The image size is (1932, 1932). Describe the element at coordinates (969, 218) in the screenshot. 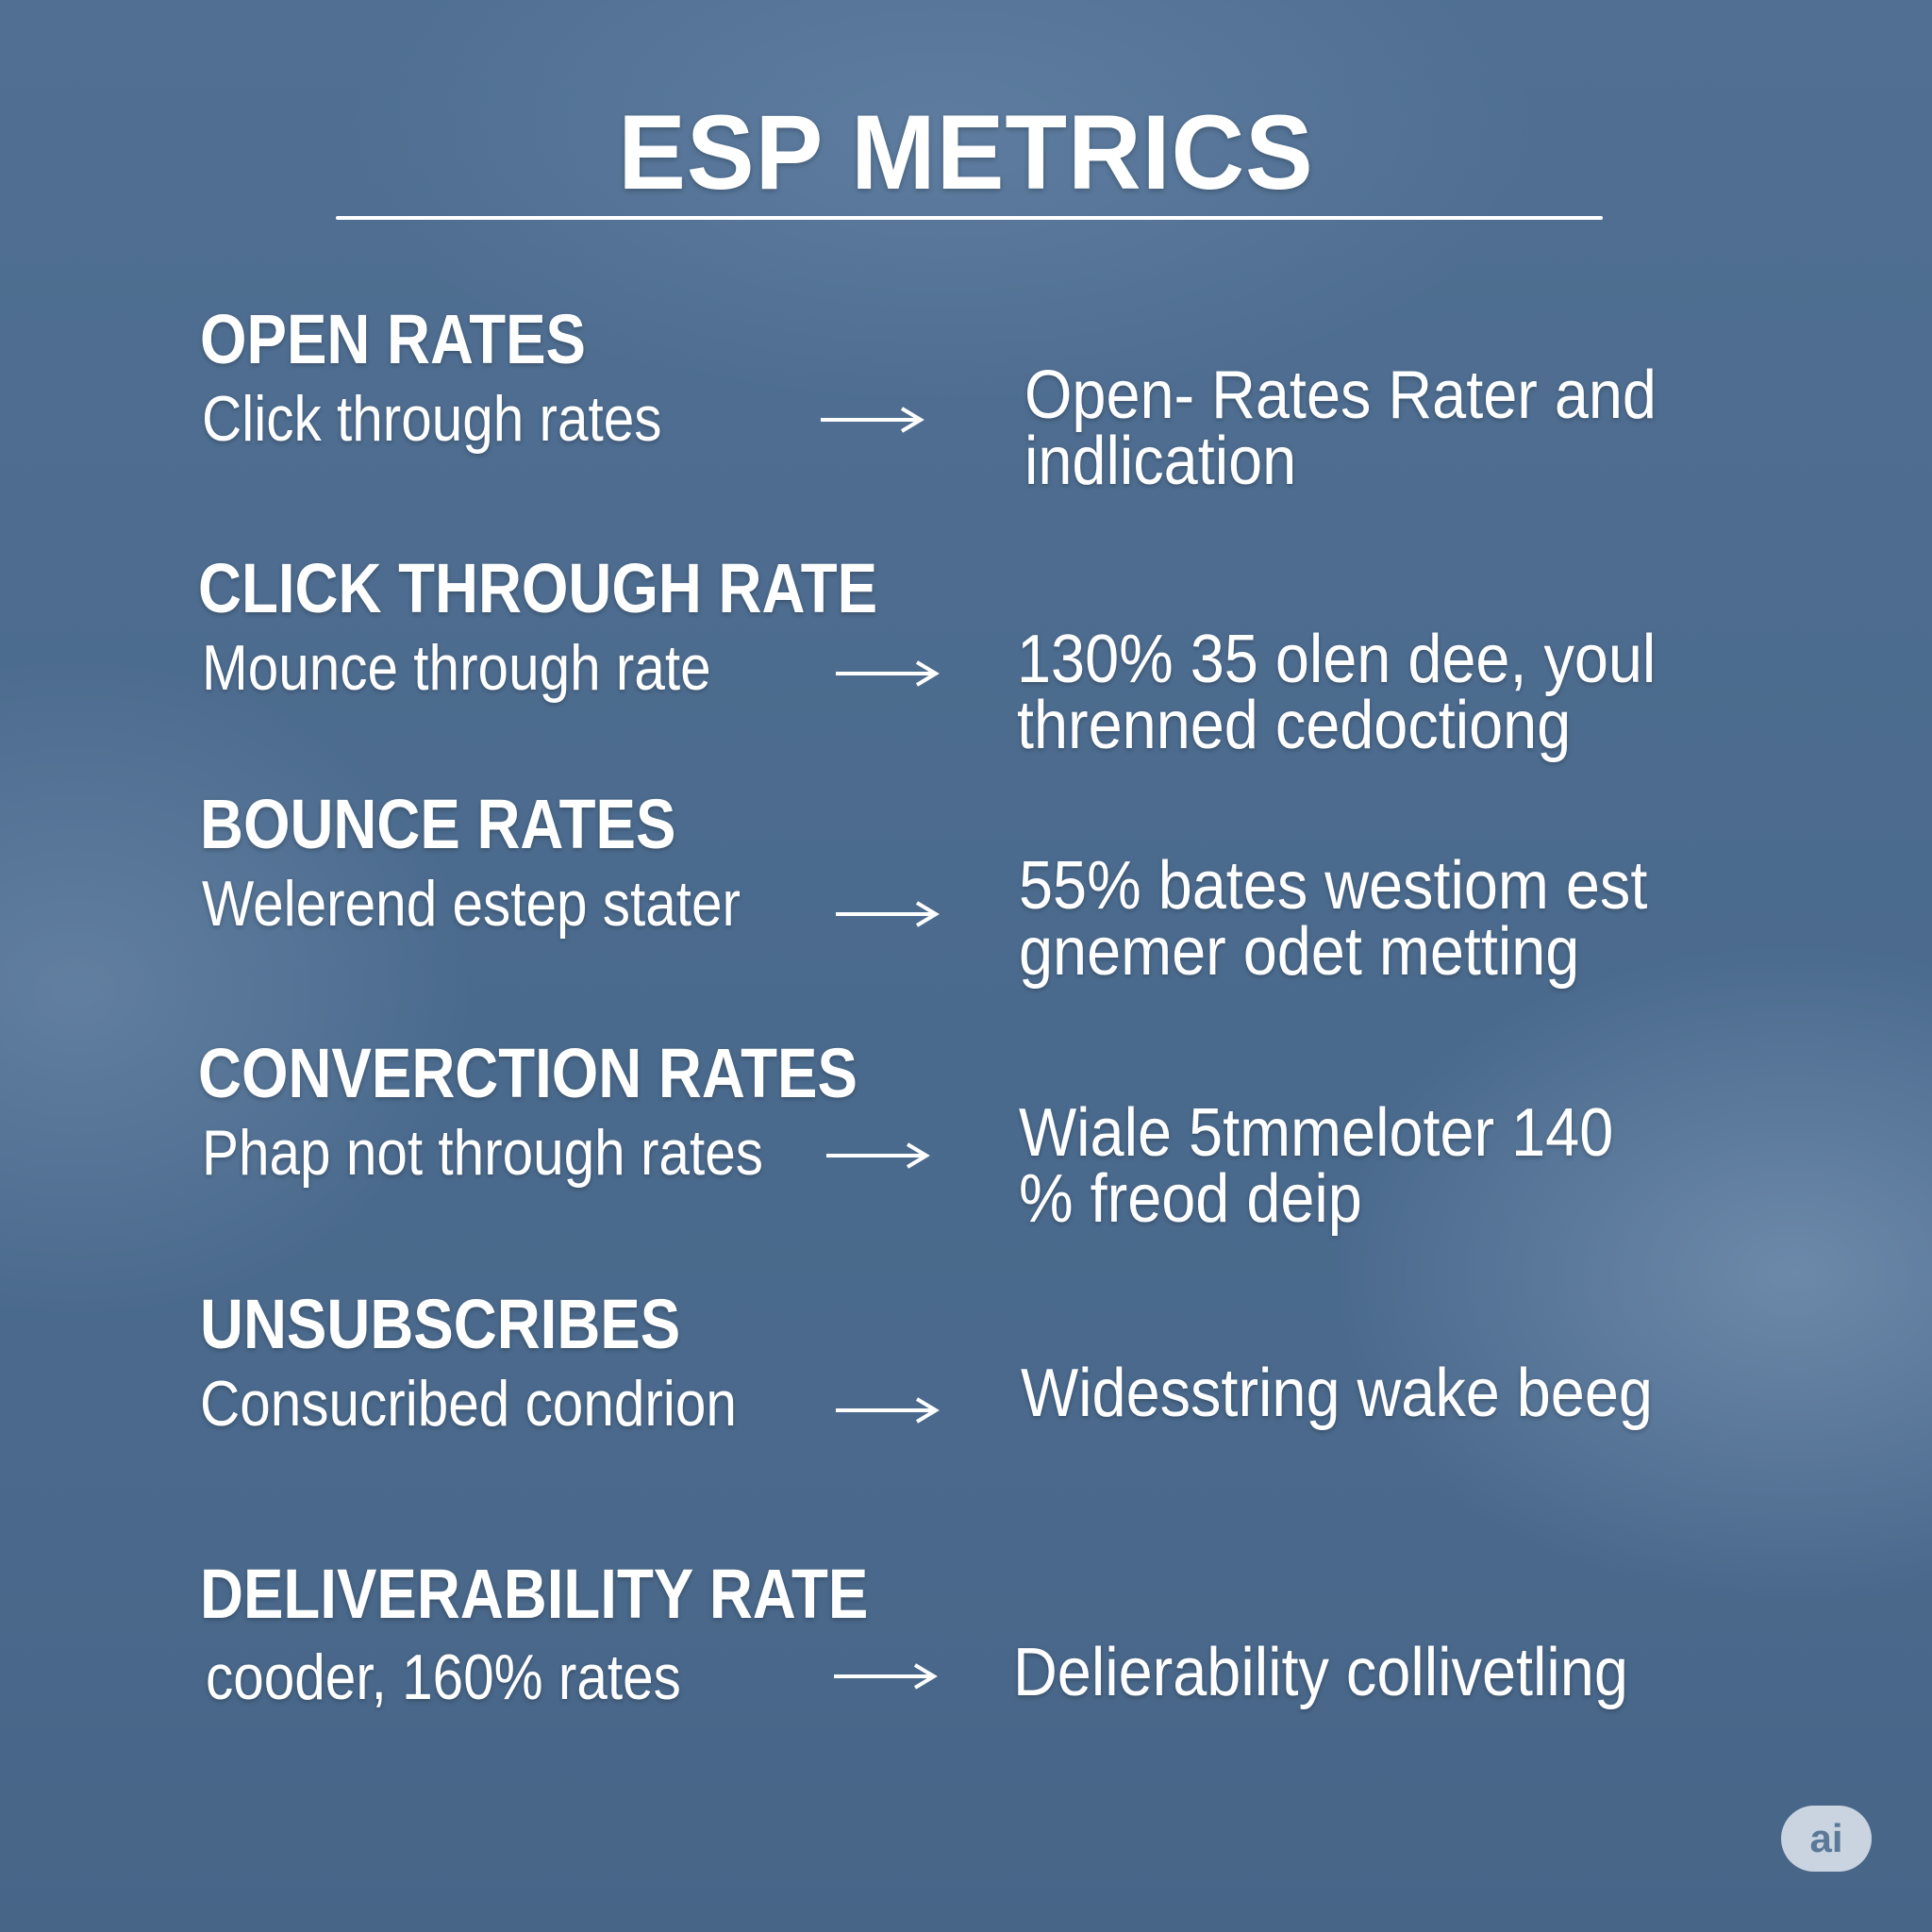

I see `title-underline` at that location.